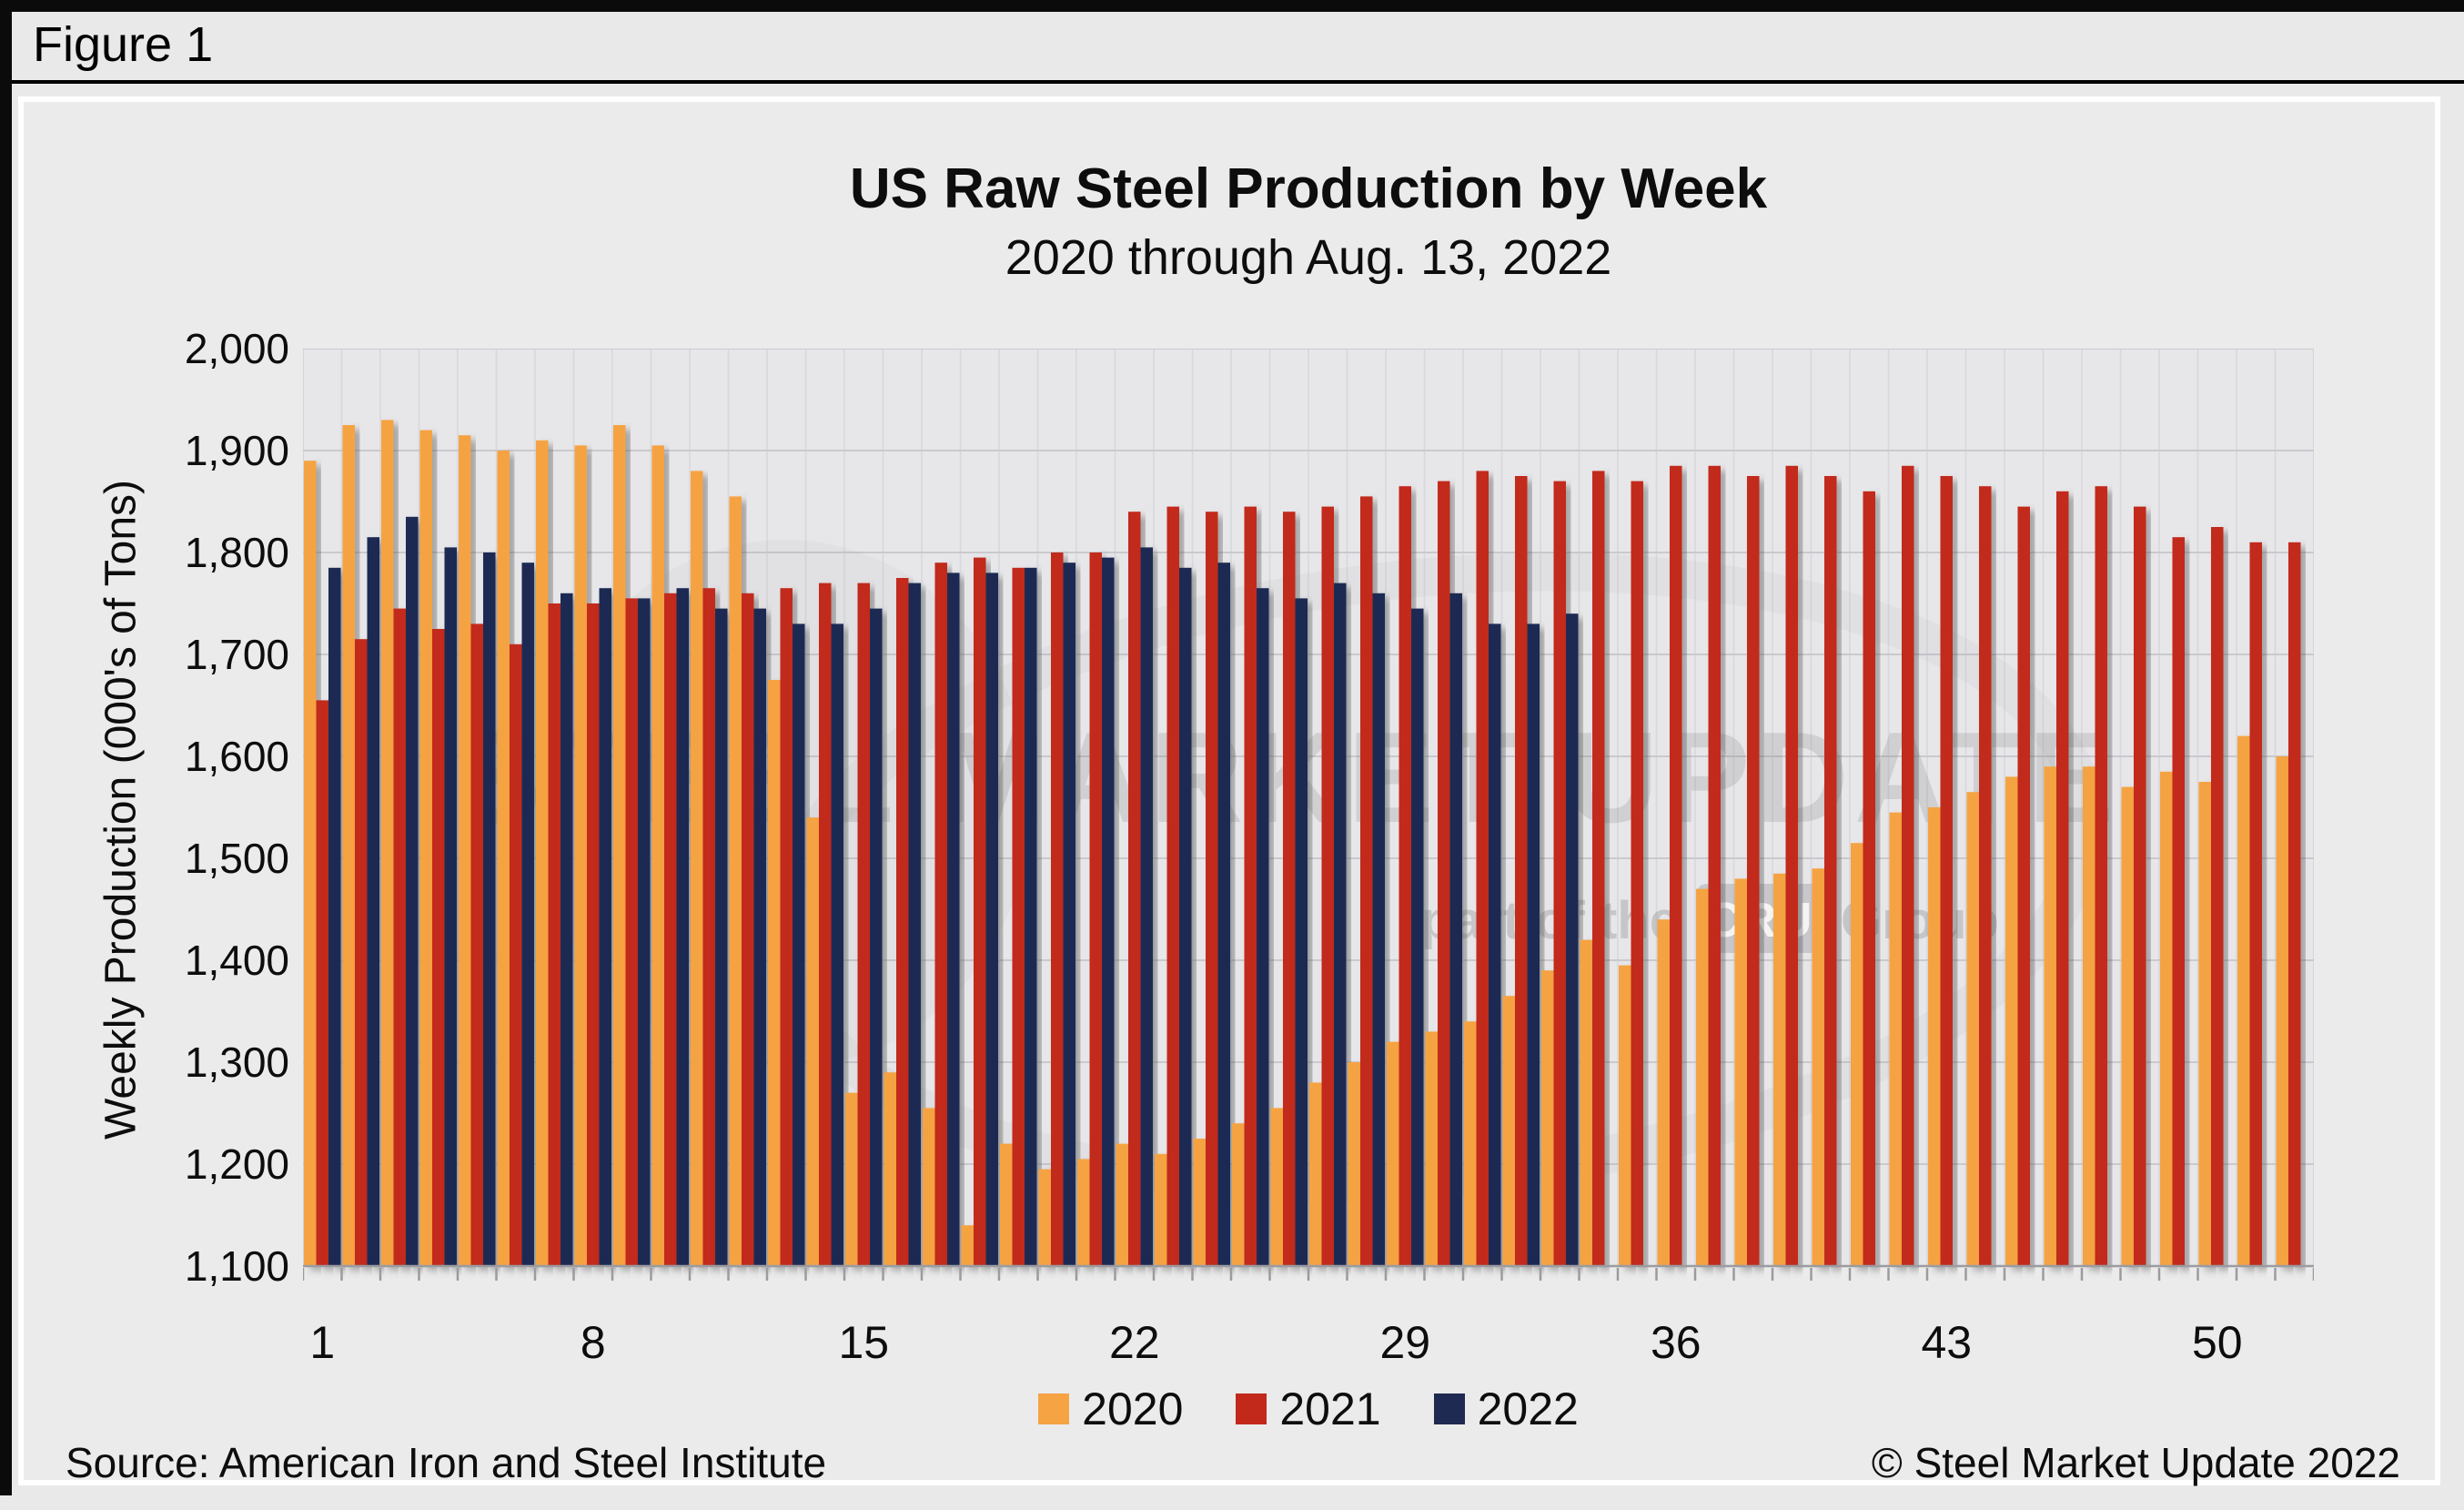  I want to click on y-tick-label-1400: 1,400, so click(236, 961).